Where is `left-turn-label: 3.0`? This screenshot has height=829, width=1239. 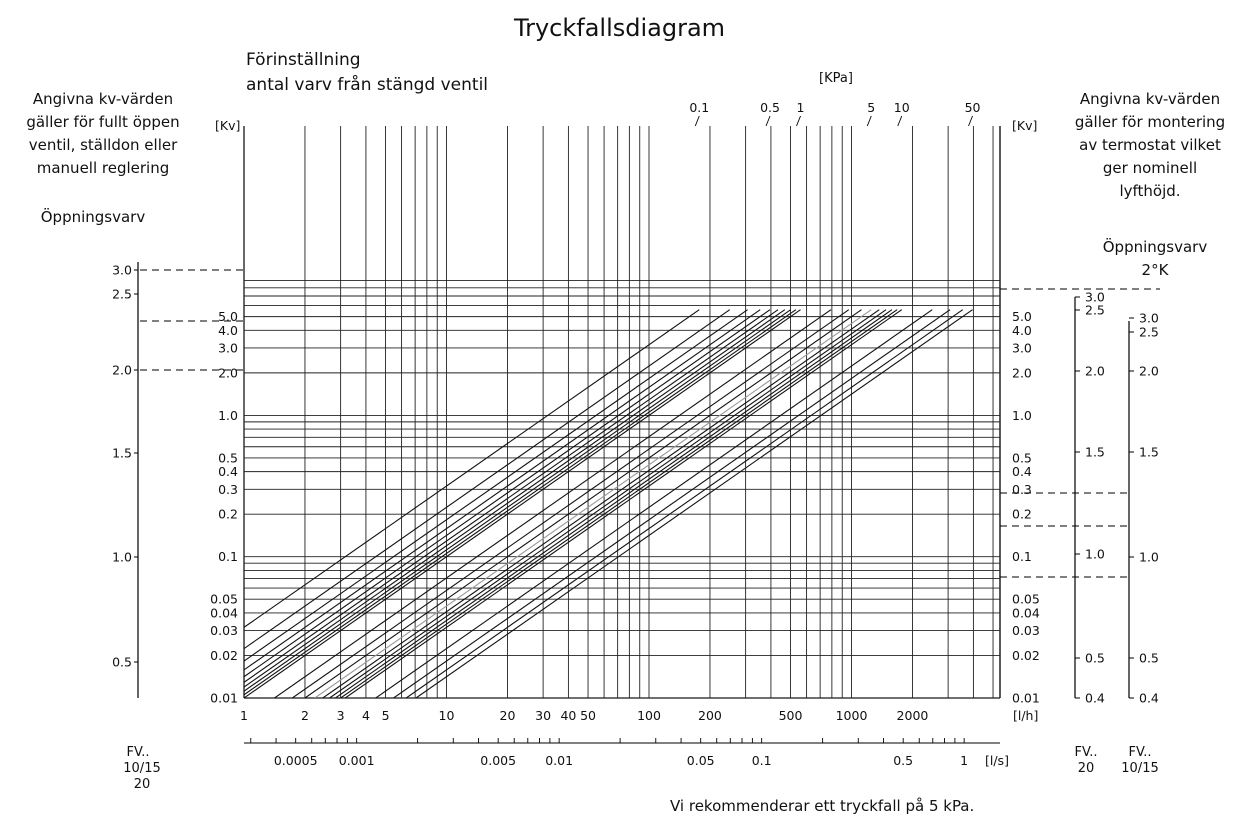 left-turn-label: 3.0 is located at coordinates (122, 270).